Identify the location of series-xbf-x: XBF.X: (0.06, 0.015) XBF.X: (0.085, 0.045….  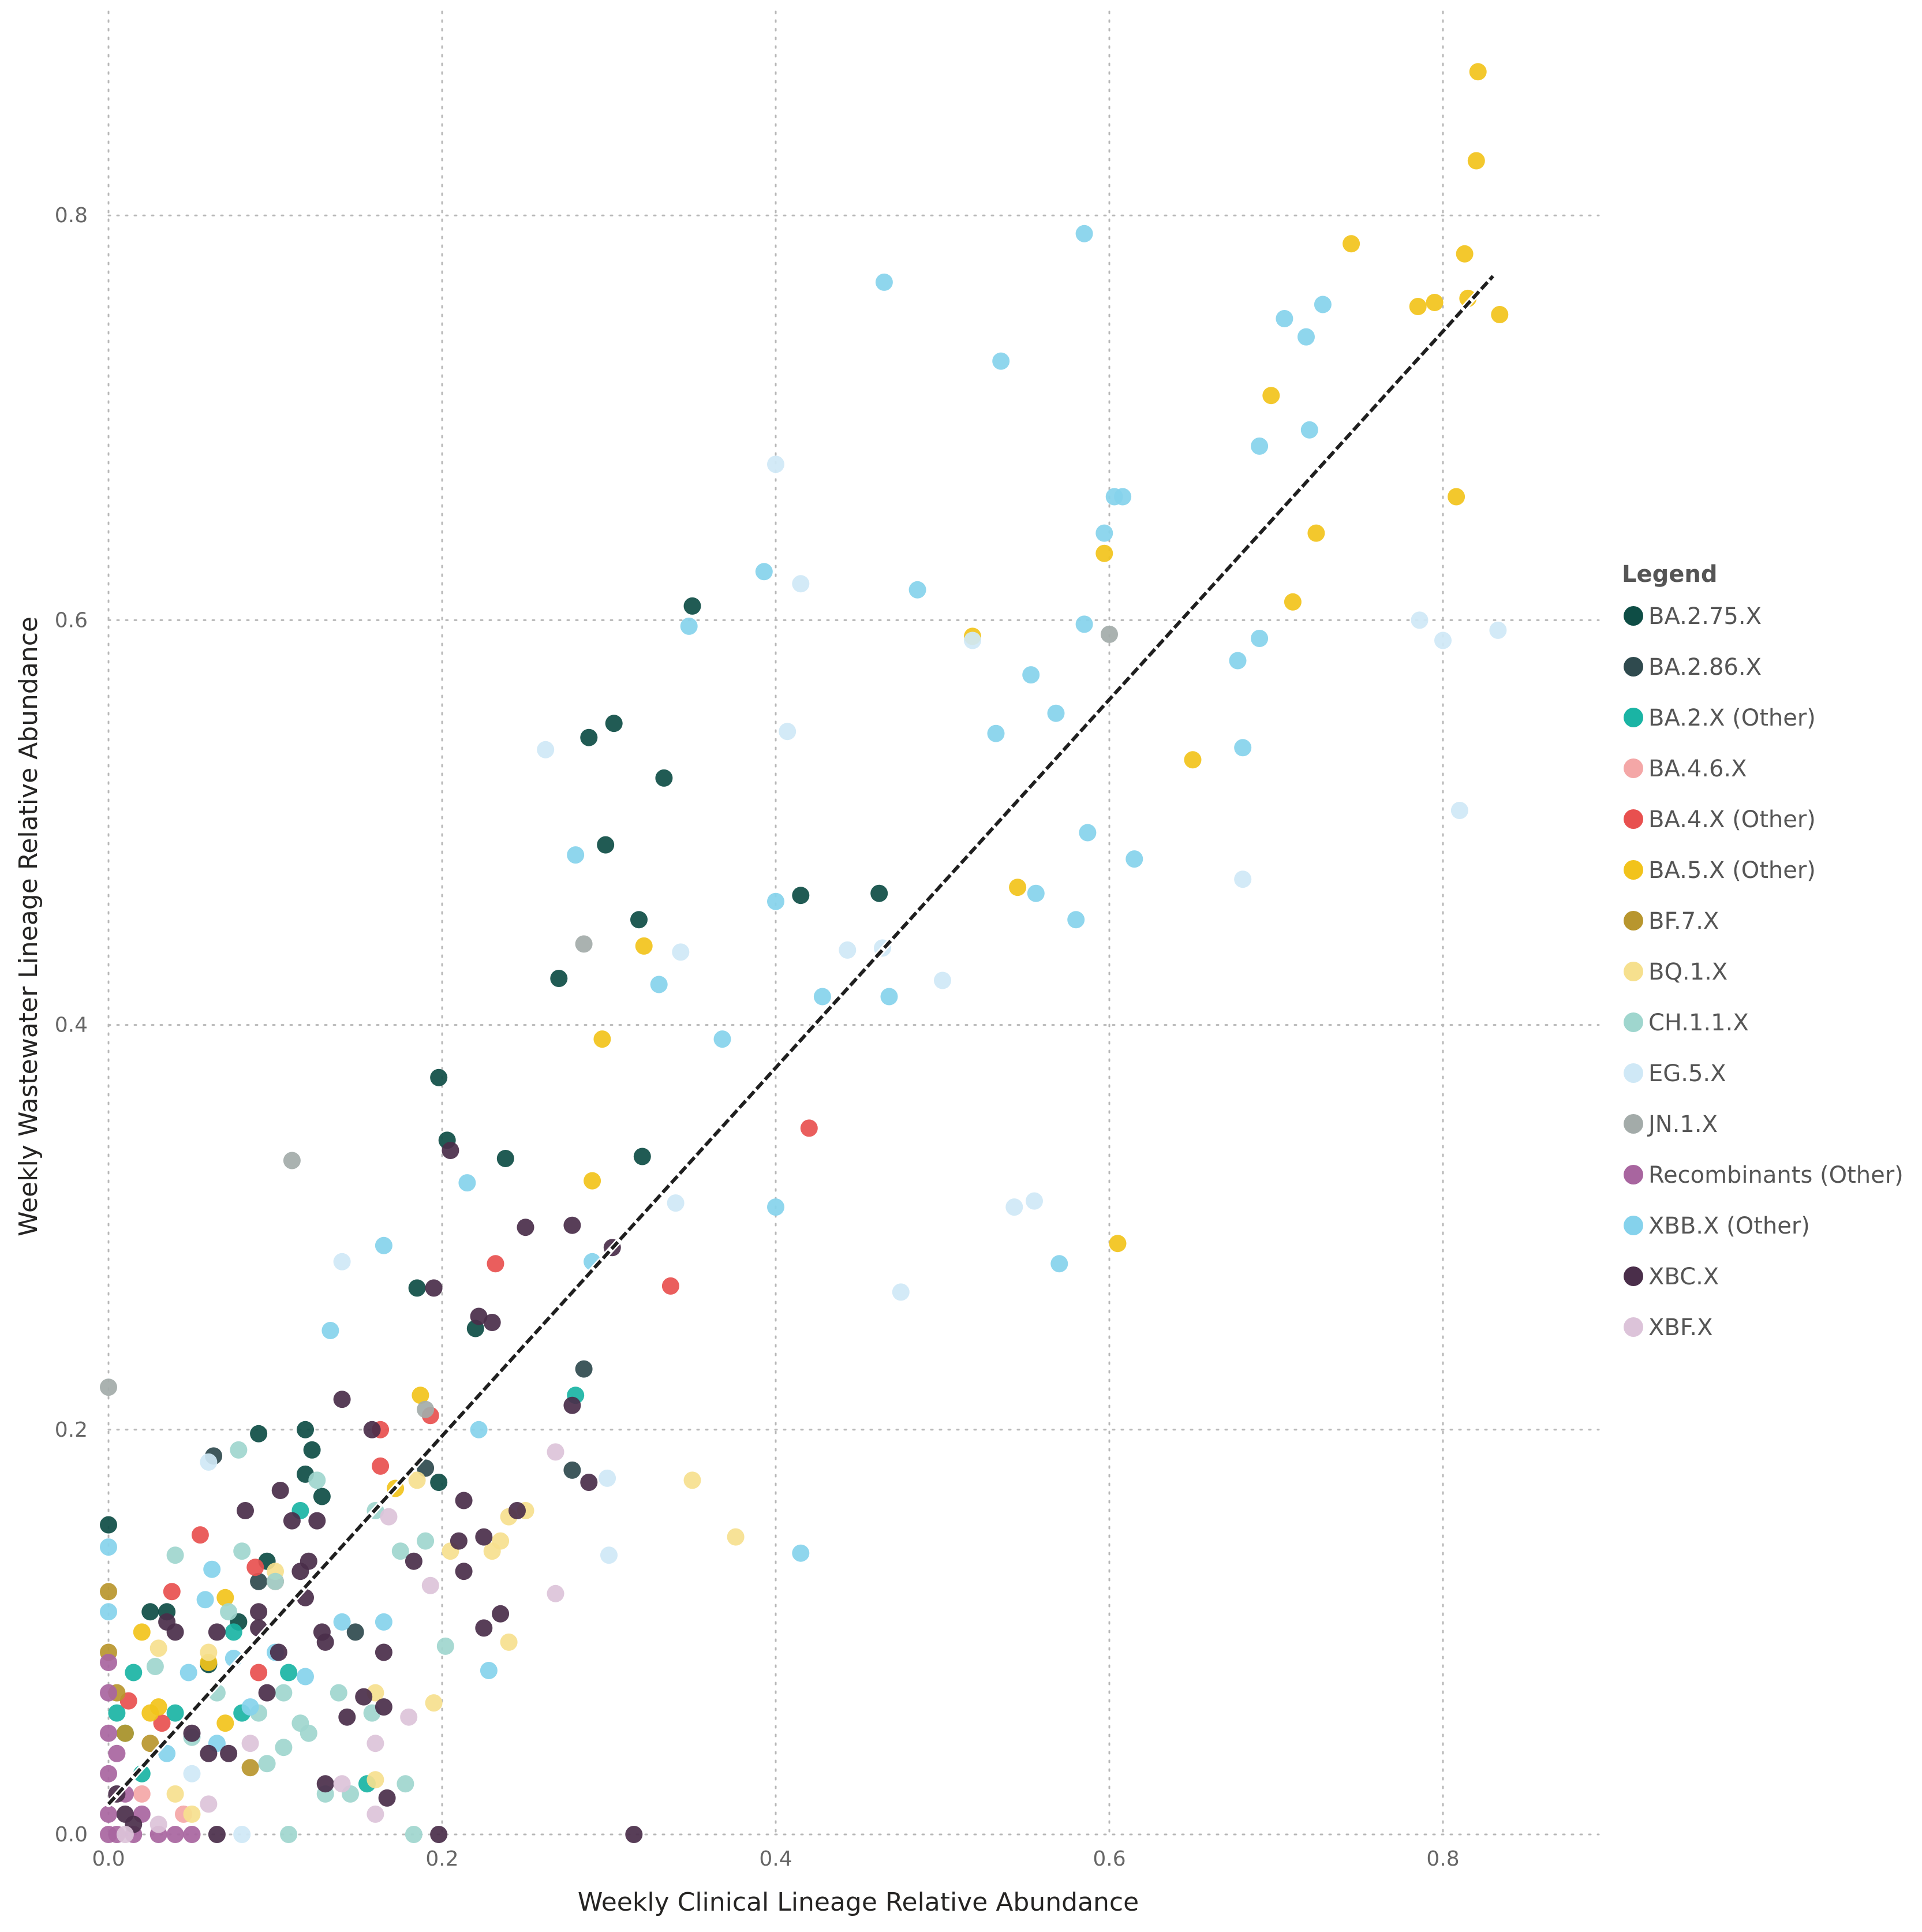
(340, 1643).